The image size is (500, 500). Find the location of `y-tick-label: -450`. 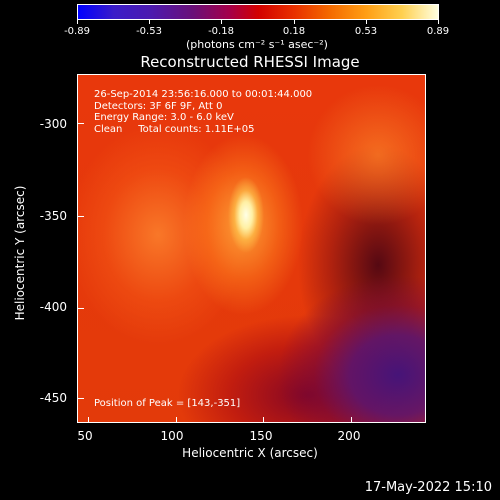

y-tick-label: -450 is located at coordinates (53, 398).